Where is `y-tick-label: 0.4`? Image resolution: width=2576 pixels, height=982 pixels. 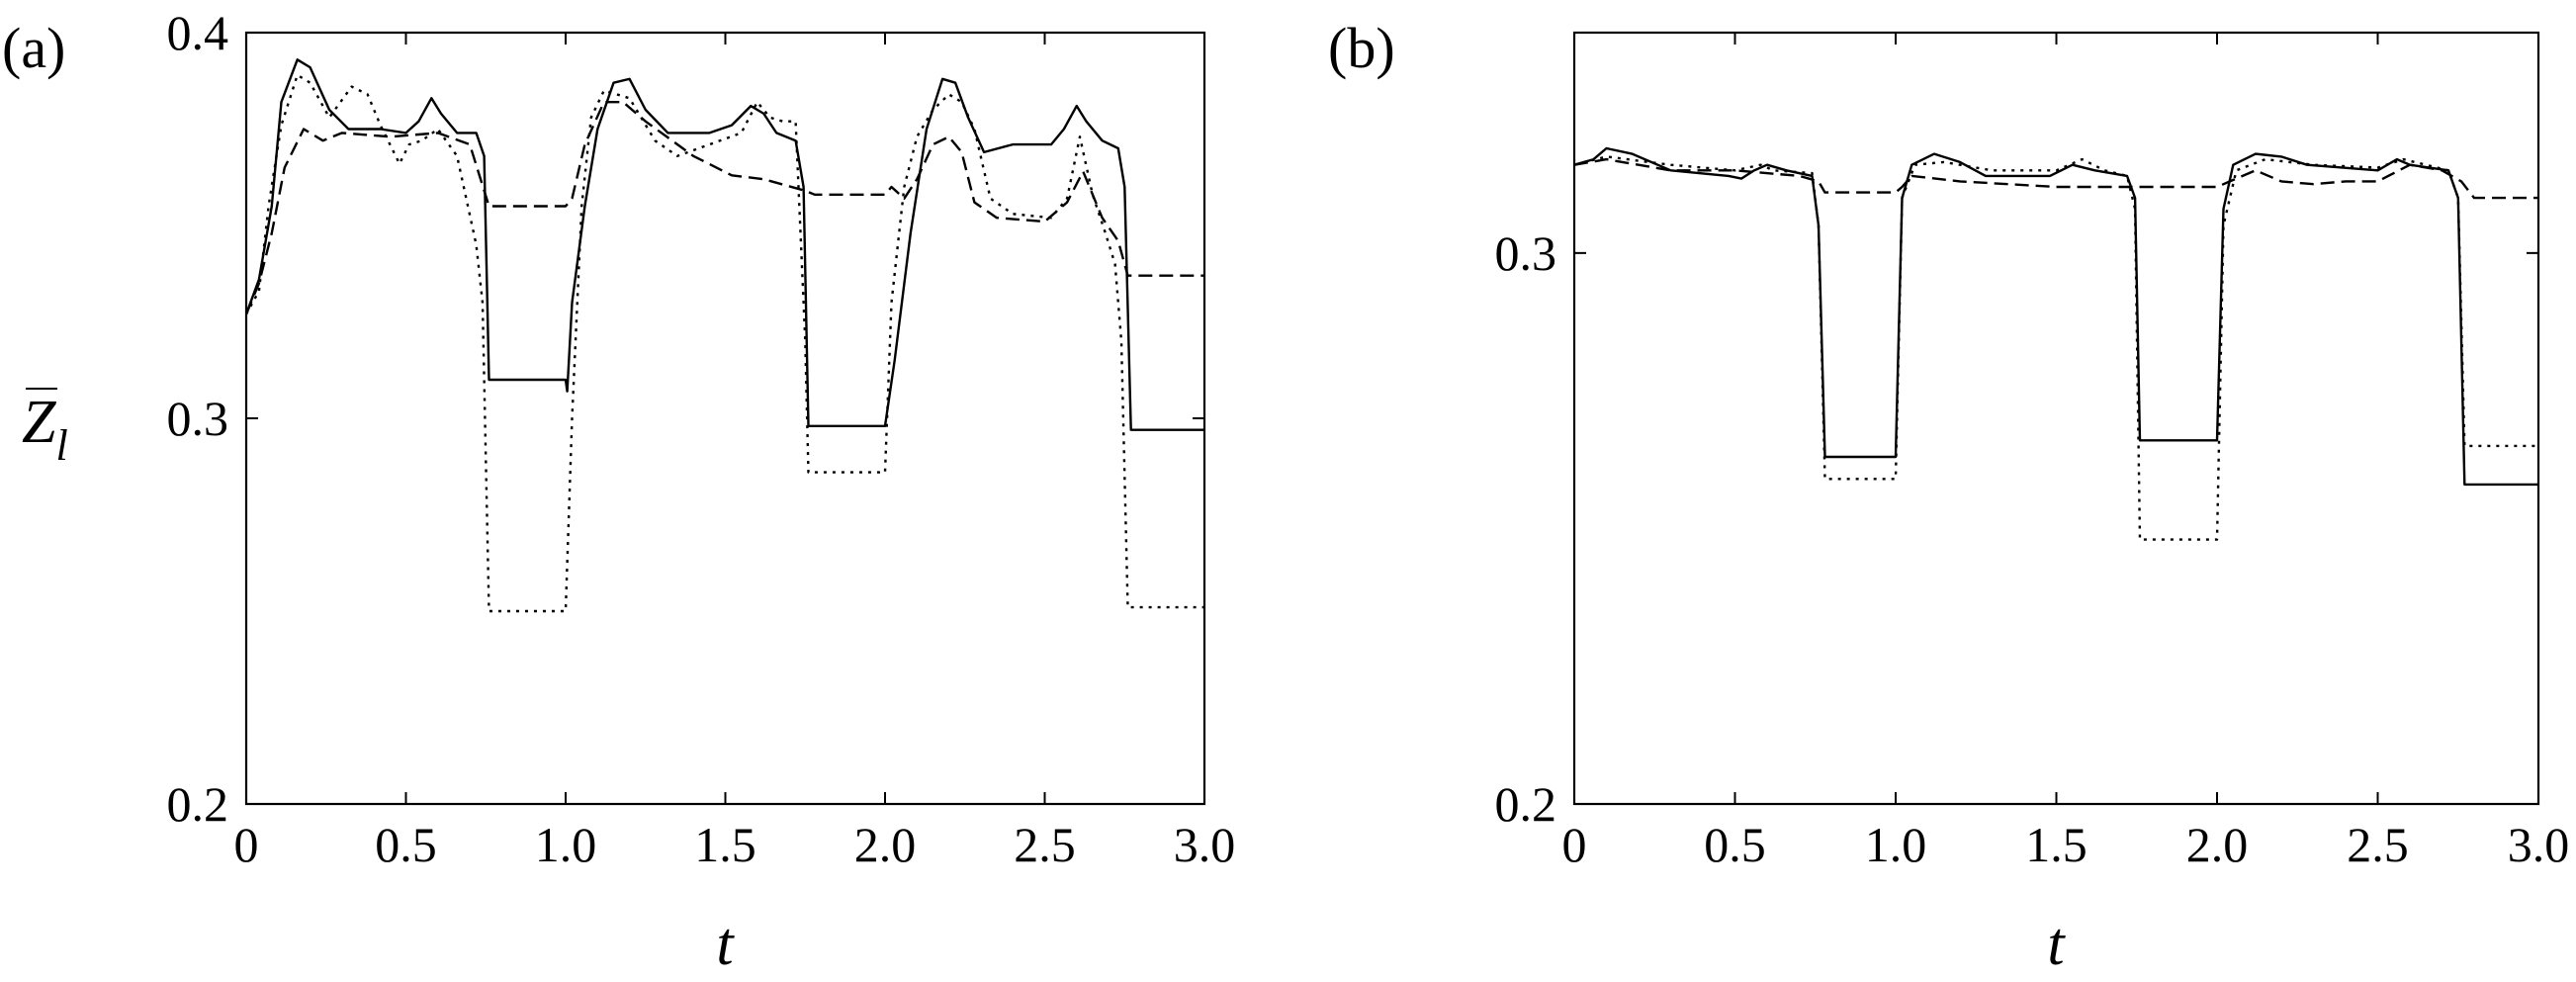
y-tick-label: 0.4 is located at coordinates (198, 32).